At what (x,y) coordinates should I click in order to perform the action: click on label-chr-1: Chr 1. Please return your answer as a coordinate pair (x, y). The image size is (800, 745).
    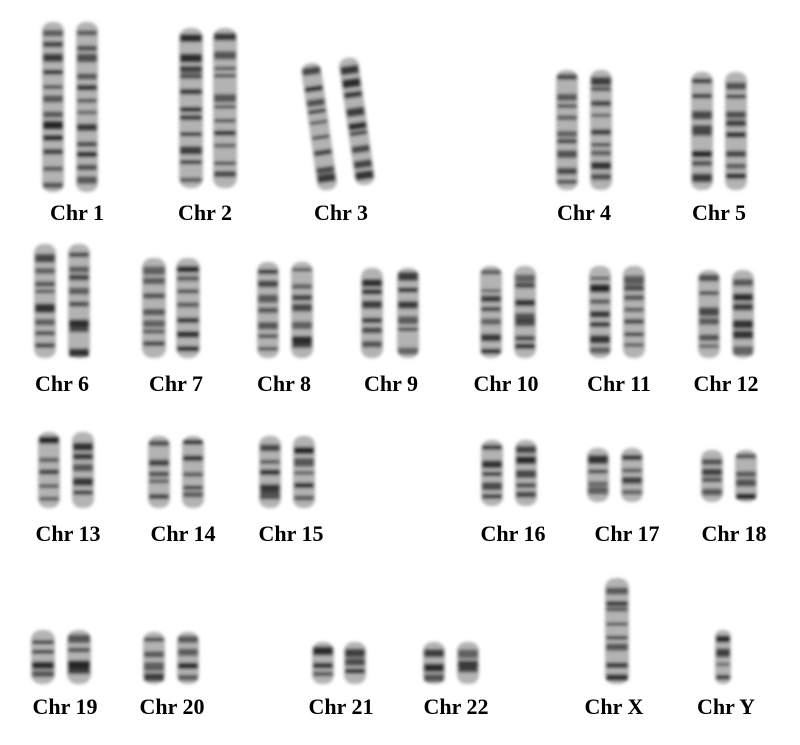
    Looking at the image, I should click on (77, 212).